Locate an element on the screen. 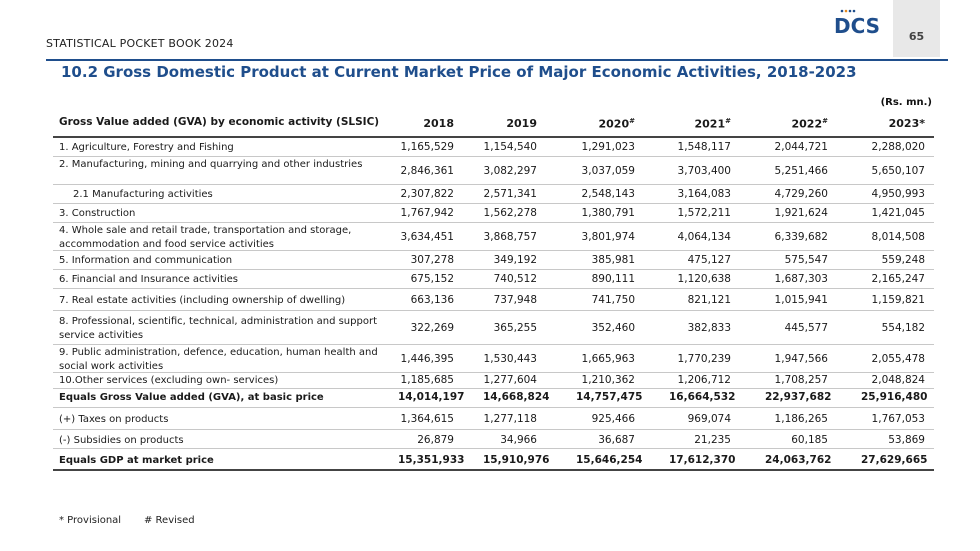  cell-2021: 475,127 is located at coordinates (709, 260).